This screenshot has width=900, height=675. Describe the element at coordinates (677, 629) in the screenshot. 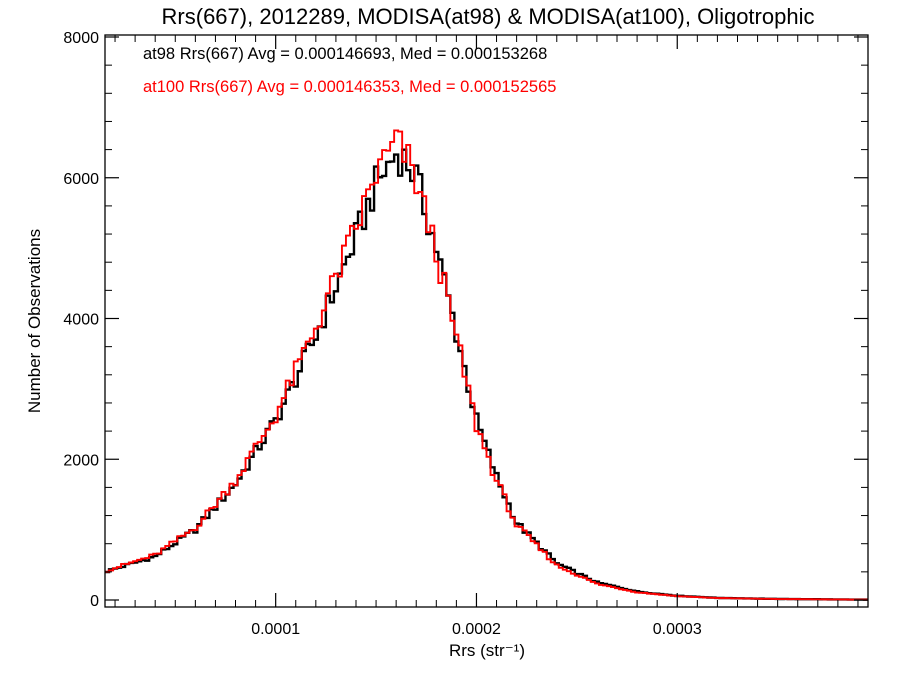

I see `x-tick-label: 0.0003` at that location.